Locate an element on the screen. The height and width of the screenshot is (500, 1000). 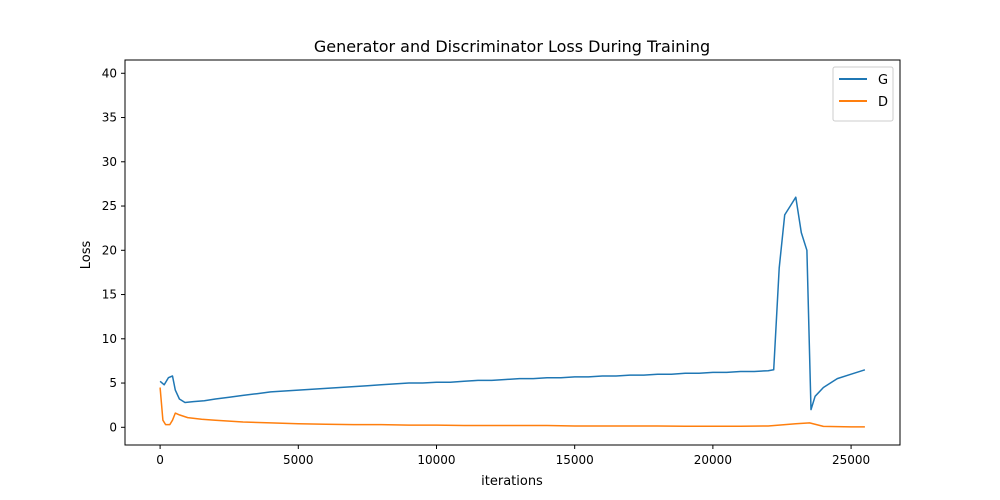
legend-label-d: D is located at coordinates (883, 102).